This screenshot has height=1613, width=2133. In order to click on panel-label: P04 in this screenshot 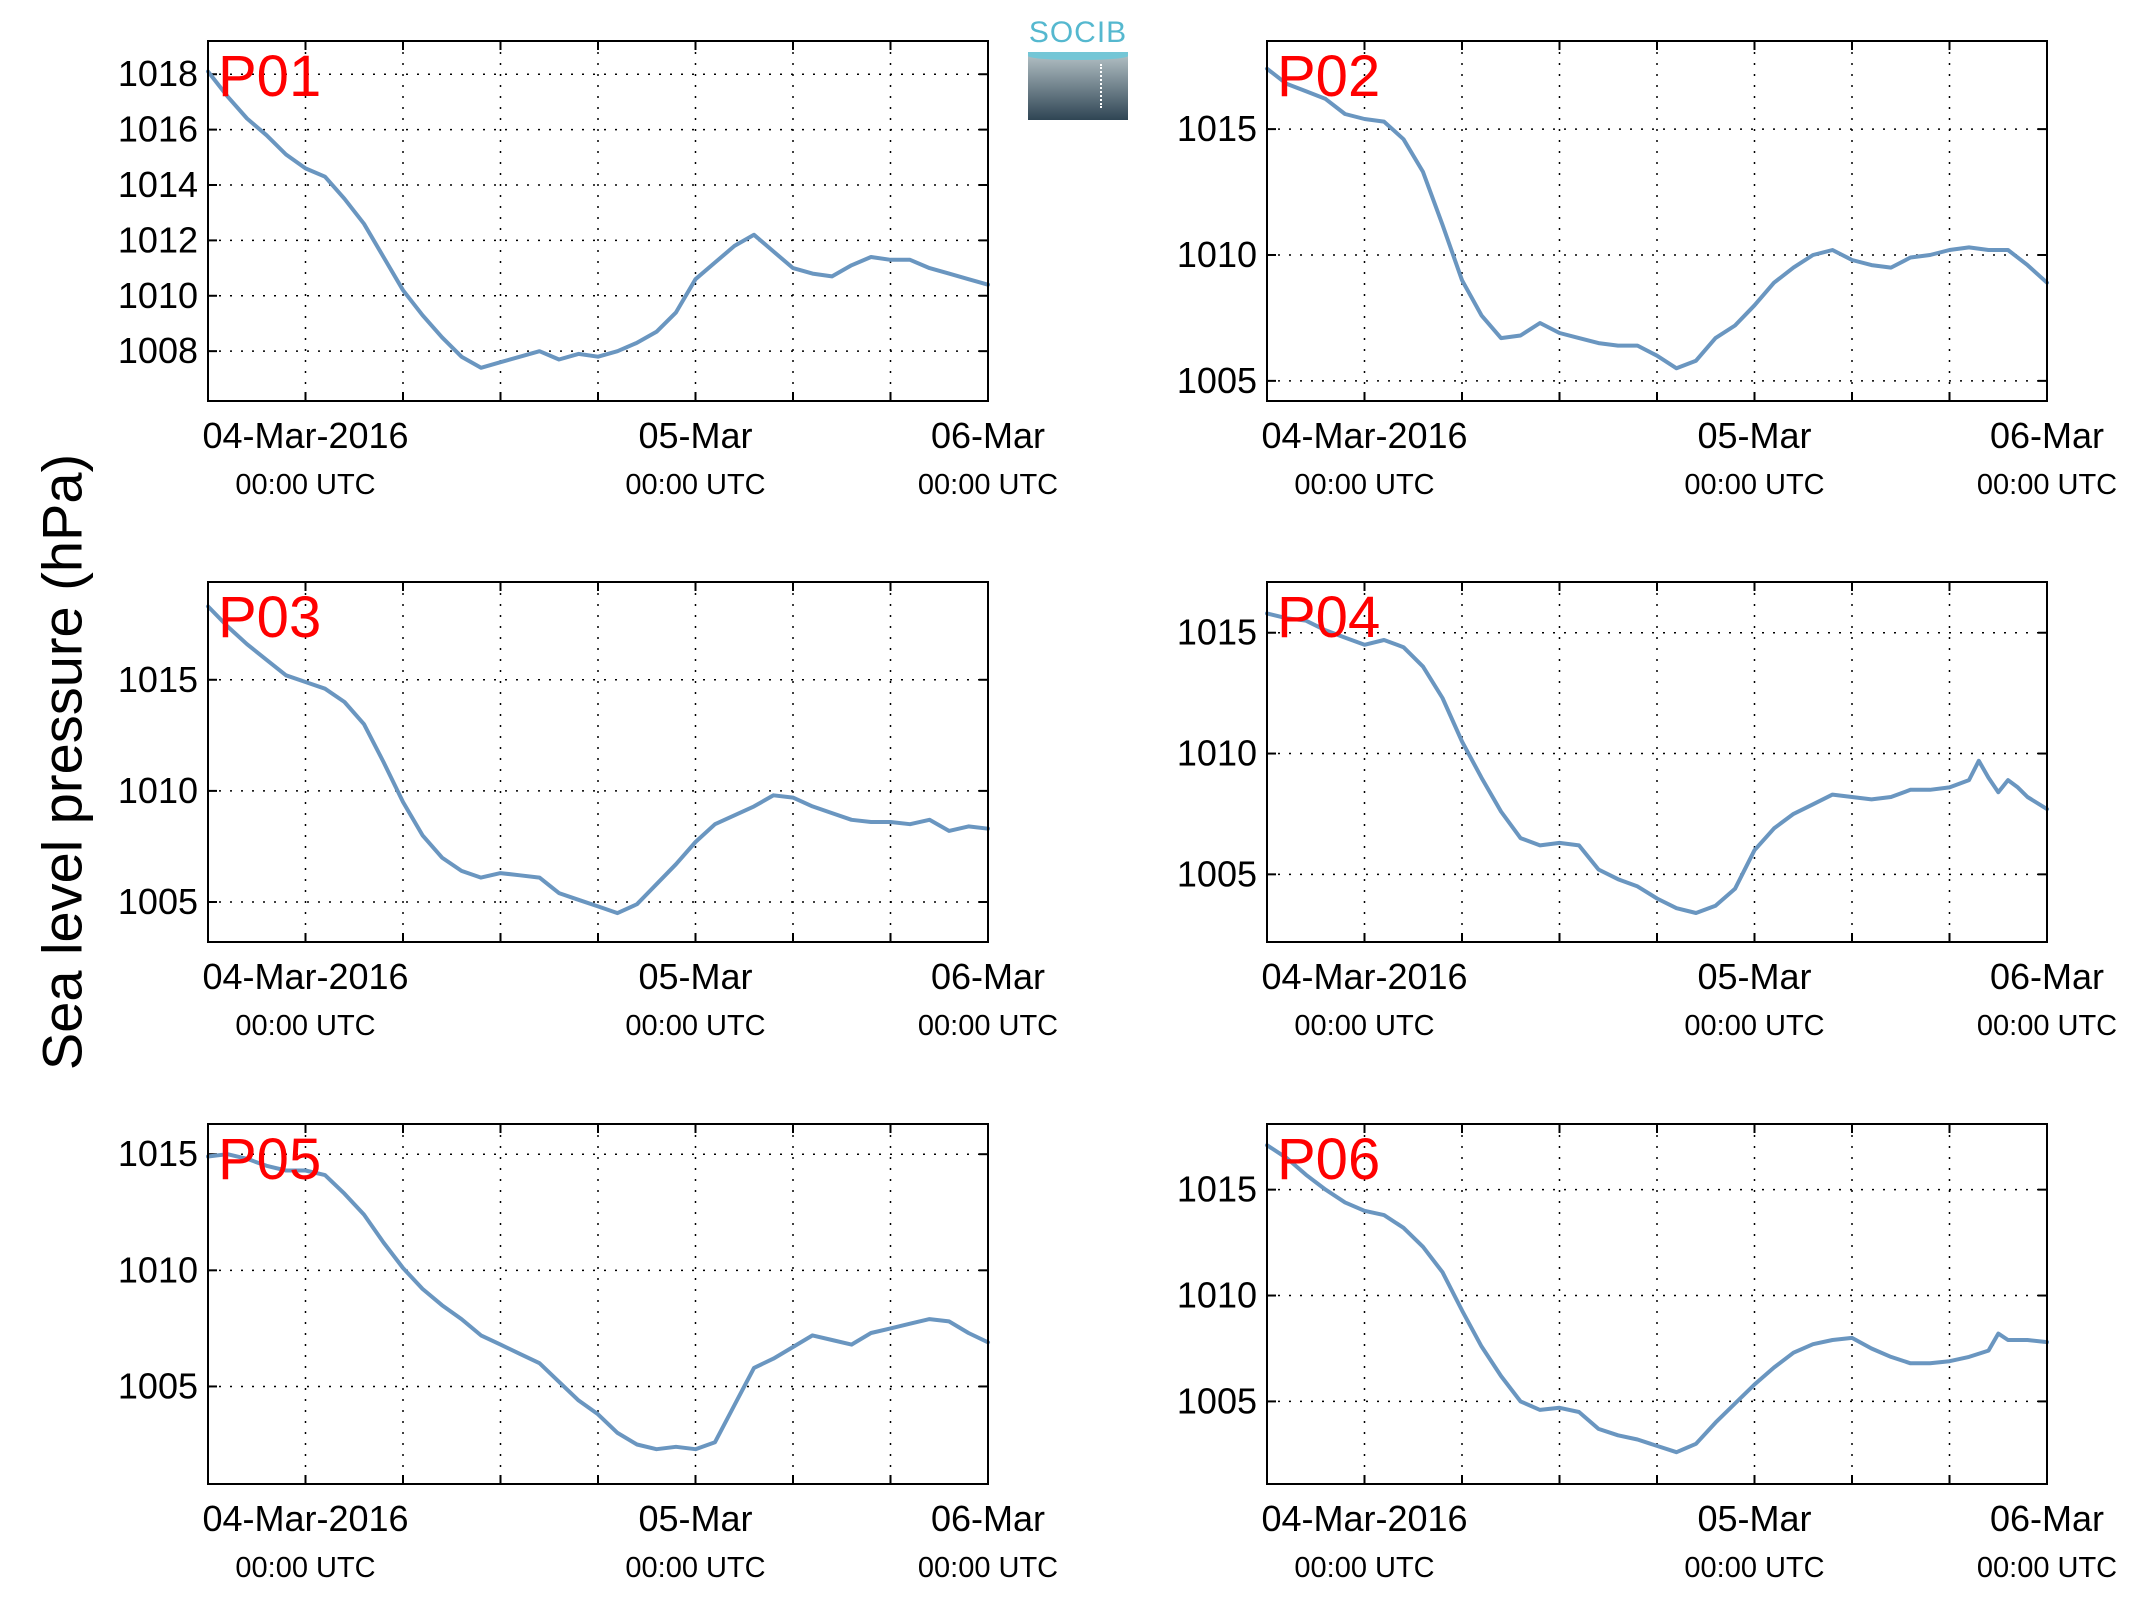, I will do `click(1328, 617)`.